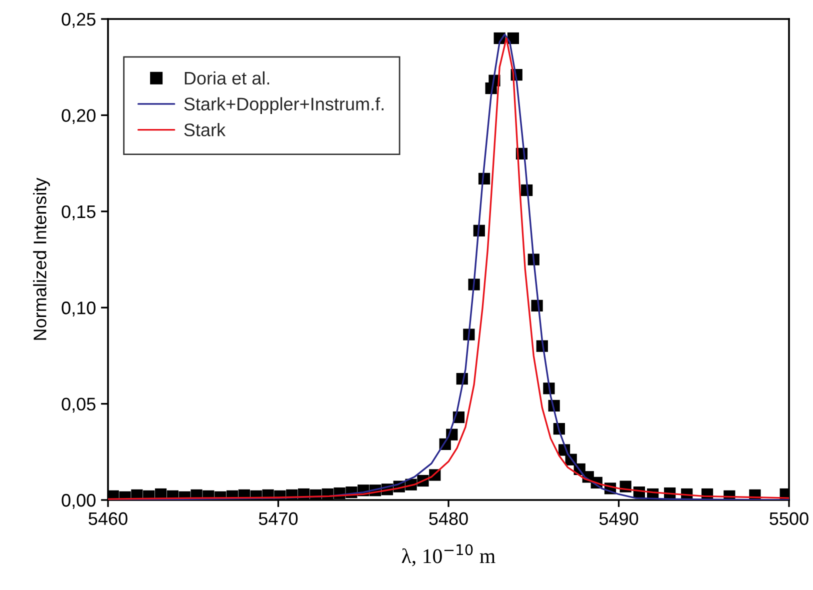 The width and height of the screenshot is (813, 590). Describe the element at coordinates (79, 501) in the screenshot. I see `y-tick-label: 0,00` at that location.